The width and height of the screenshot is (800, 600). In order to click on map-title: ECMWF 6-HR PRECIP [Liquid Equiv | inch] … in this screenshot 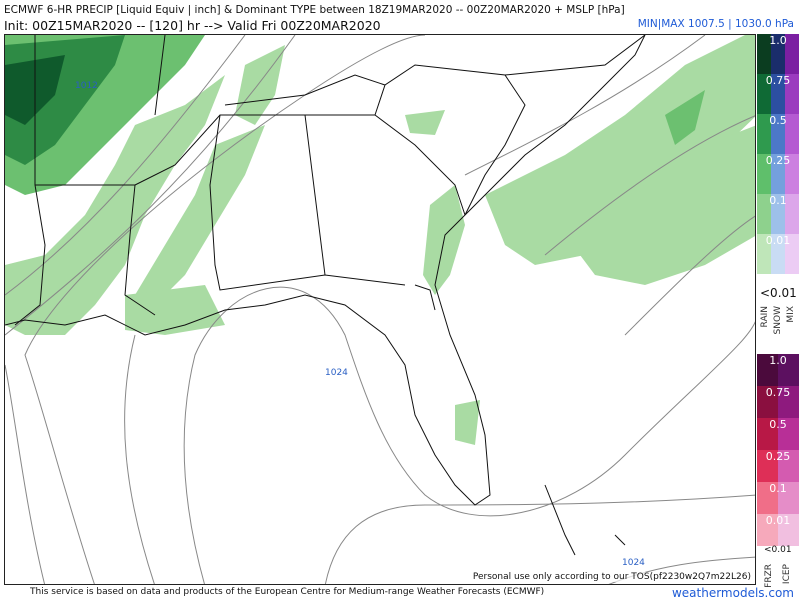, I will do `click(314, 10)`.